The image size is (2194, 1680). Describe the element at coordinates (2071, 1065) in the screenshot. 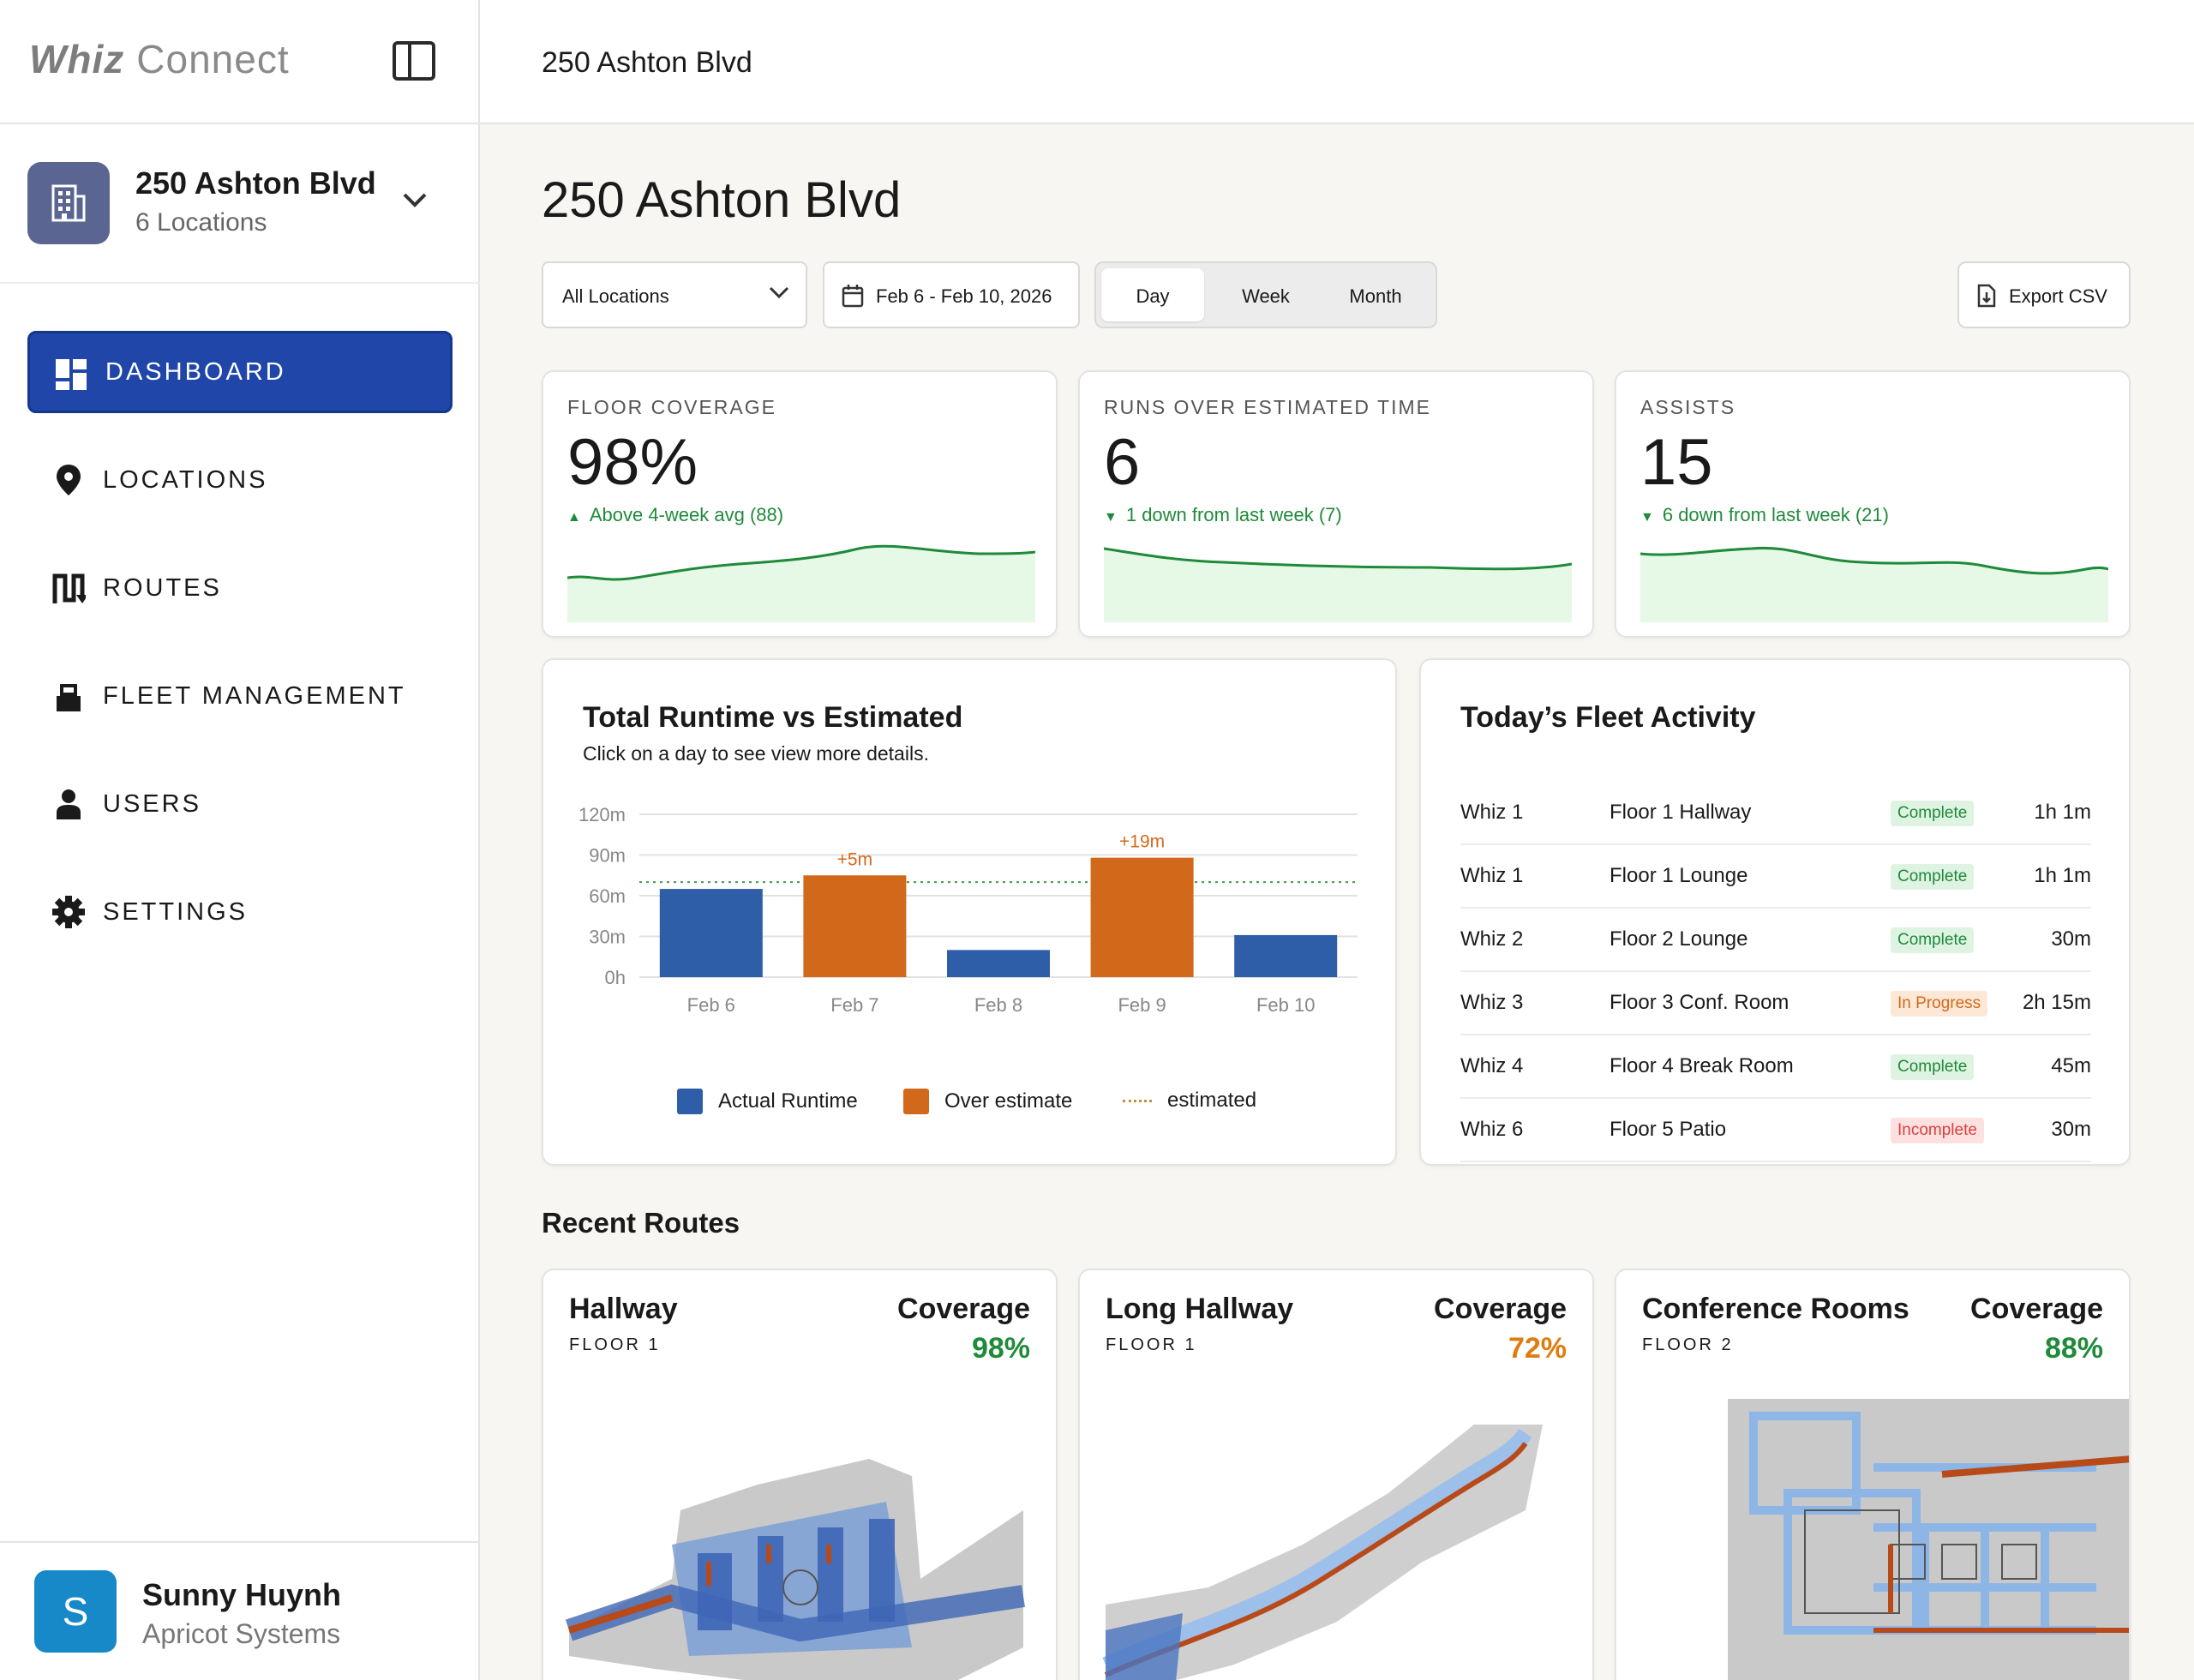

I see `duration: 45m` at that location.